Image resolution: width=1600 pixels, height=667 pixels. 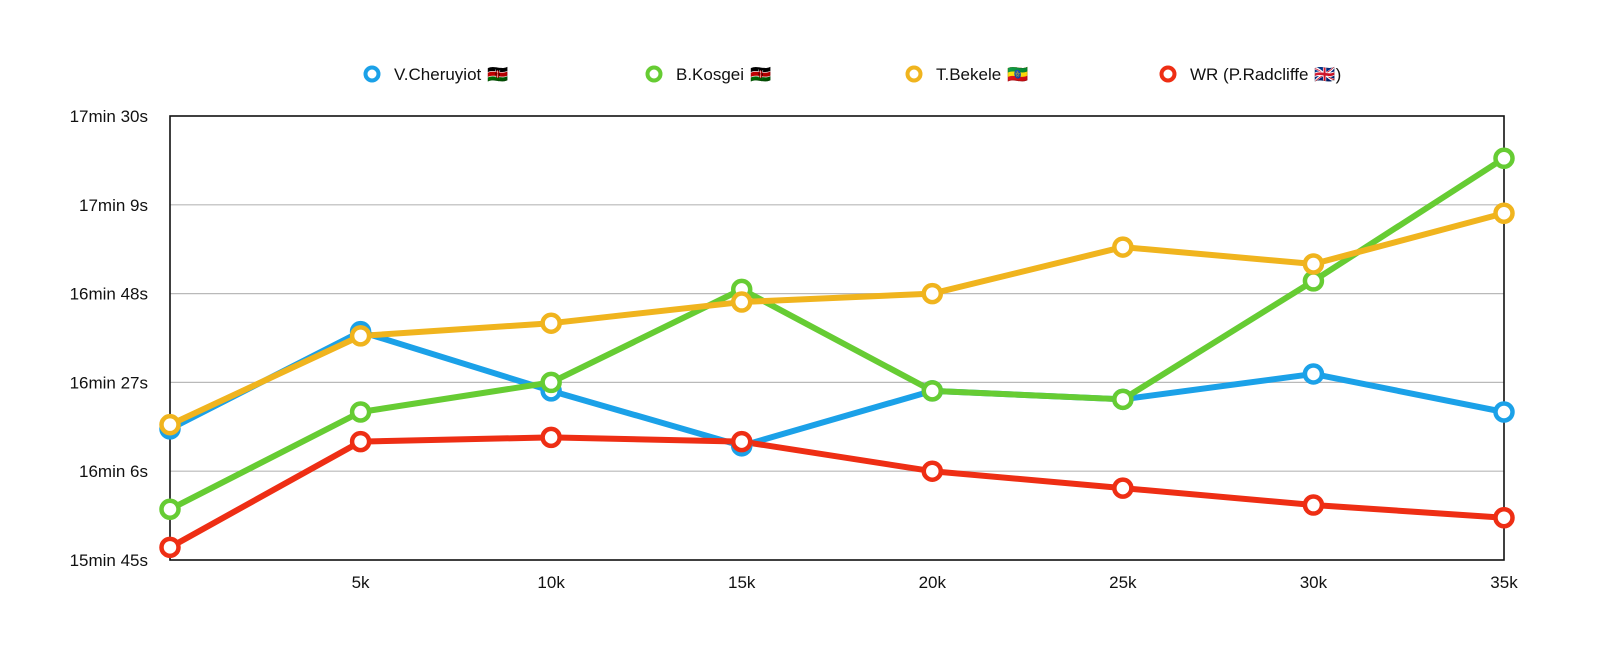 I want to click on x-tick-label: 10k, so click(x=551, y=582).